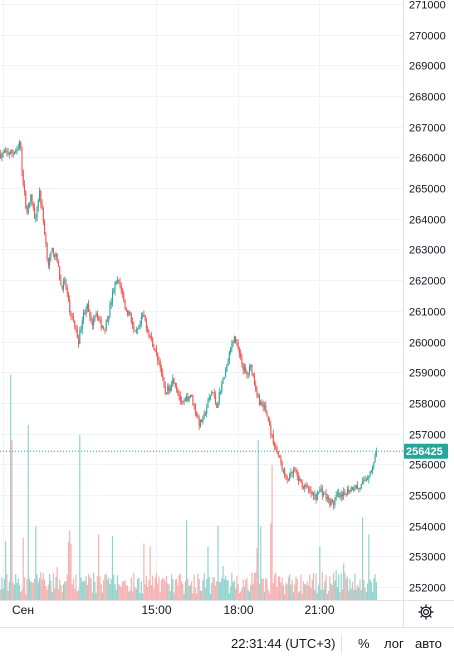 The height and width of the screenshot is (661, 454). I want to click on clock-timezone: 22:31:44 (UTC+3), so click(283, 643).